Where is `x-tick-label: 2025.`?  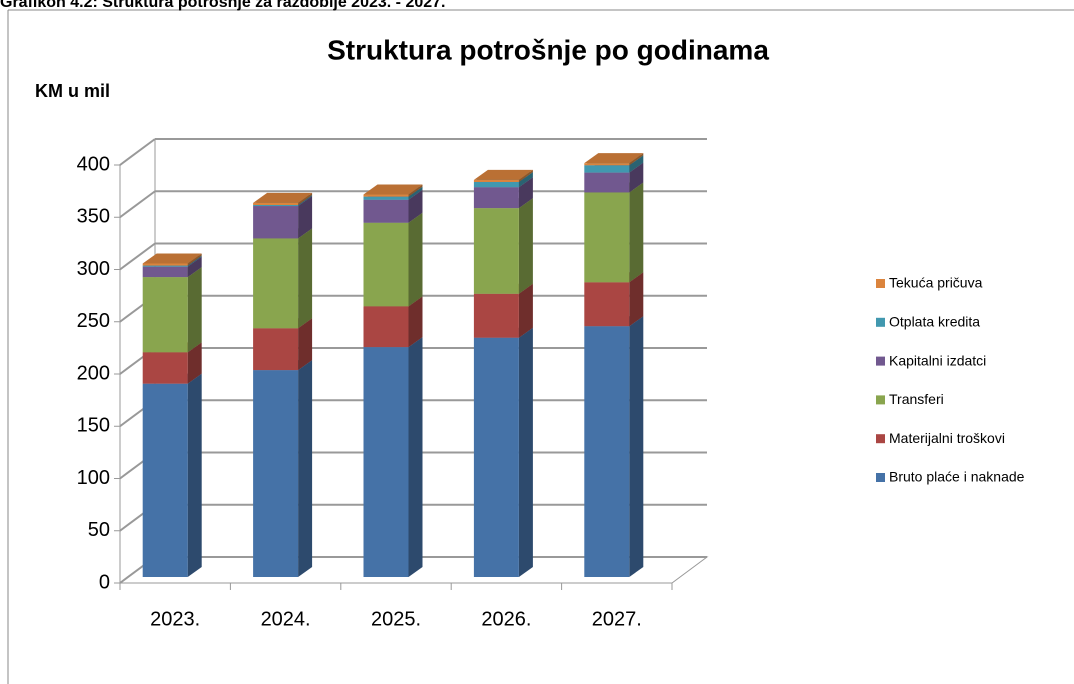
x-tick-label: 2025. is located at coordinates (396, 619).